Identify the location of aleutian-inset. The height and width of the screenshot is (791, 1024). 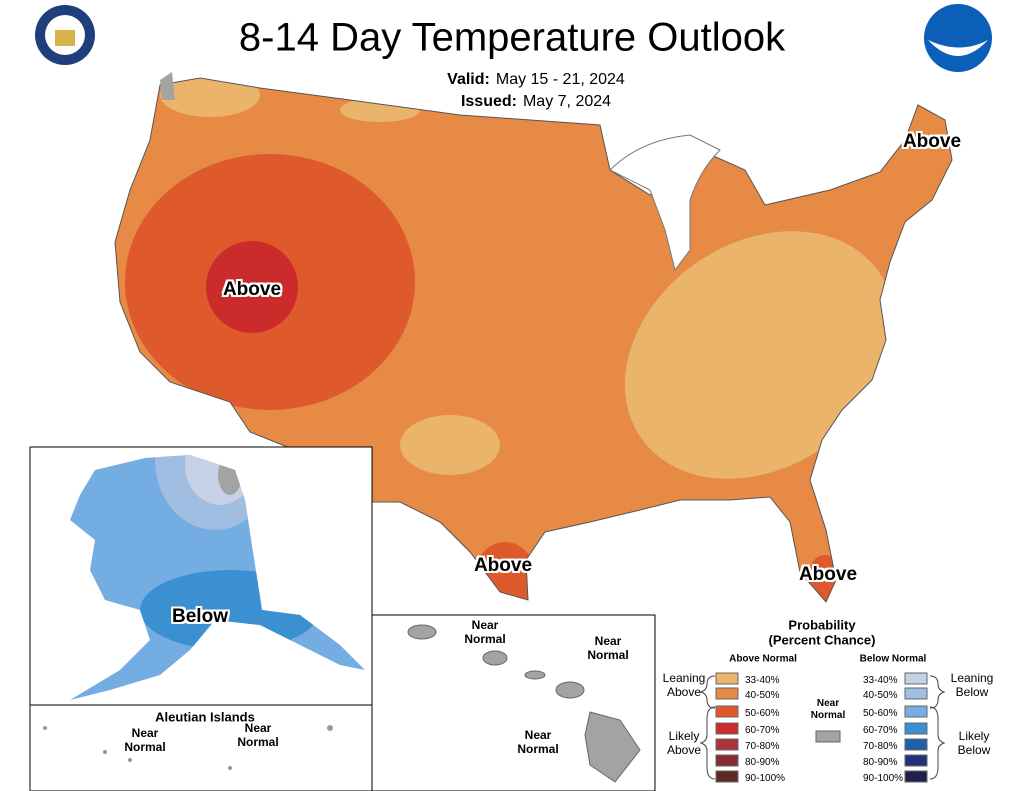
(201, 747).